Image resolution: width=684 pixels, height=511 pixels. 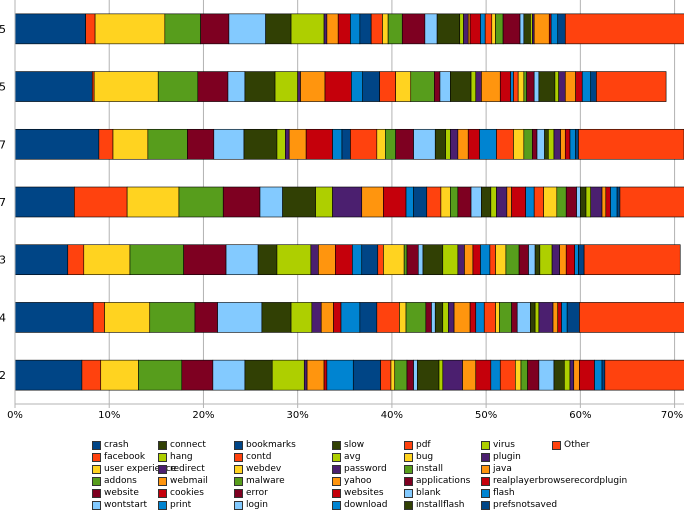 I want to click on legend-item: blank, so click(x=422, y=493).